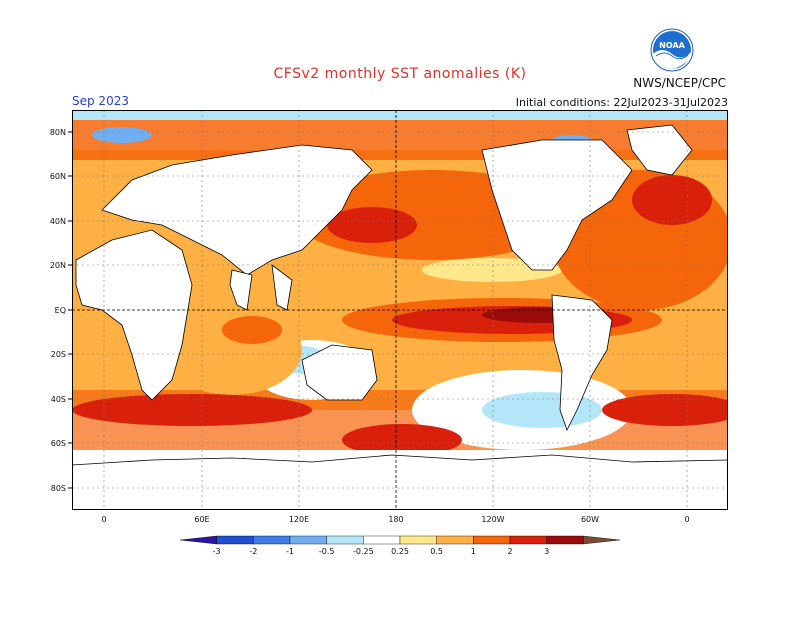 The height and width of the screenshot is (618, 800). I want to click on colorbar-tick-label: 2, so click(509, 551).